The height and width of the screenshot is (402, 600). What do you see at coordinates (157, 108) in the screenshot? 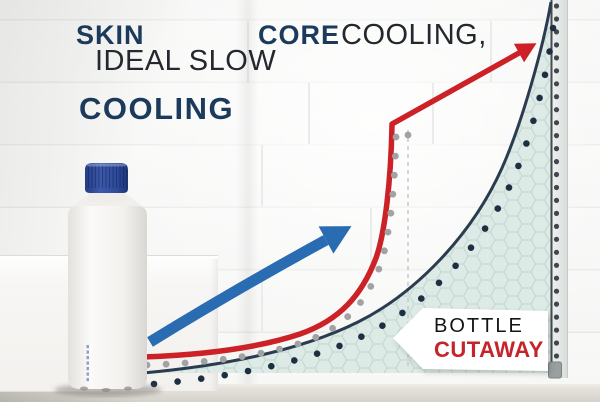
I see `cooling-label: COOLING` at bounding box center [157, 108].